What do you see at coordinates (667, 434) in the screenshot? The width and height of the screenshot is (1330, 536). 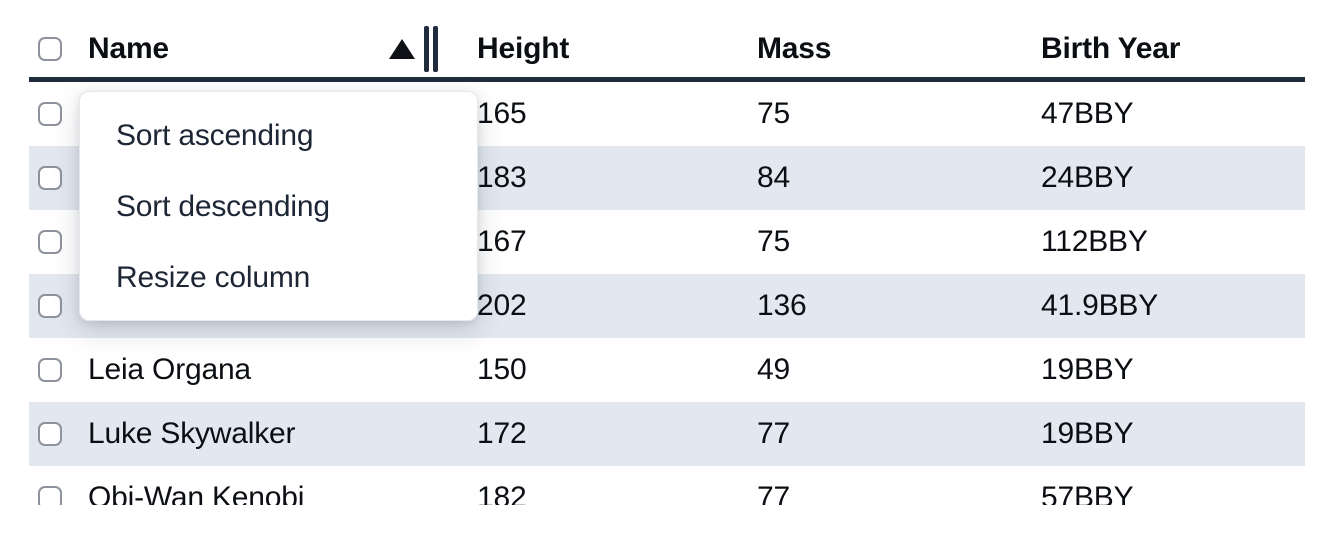 I see `table-row: Luke Skywalker 172 77 19BBY` at bounding box center [667, 434].